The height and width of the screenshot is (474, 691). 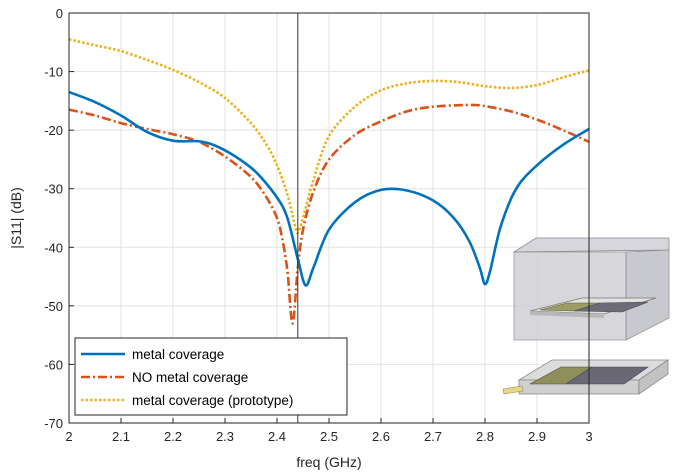 I want to click on ground-metal, so click(x=606, y=375).